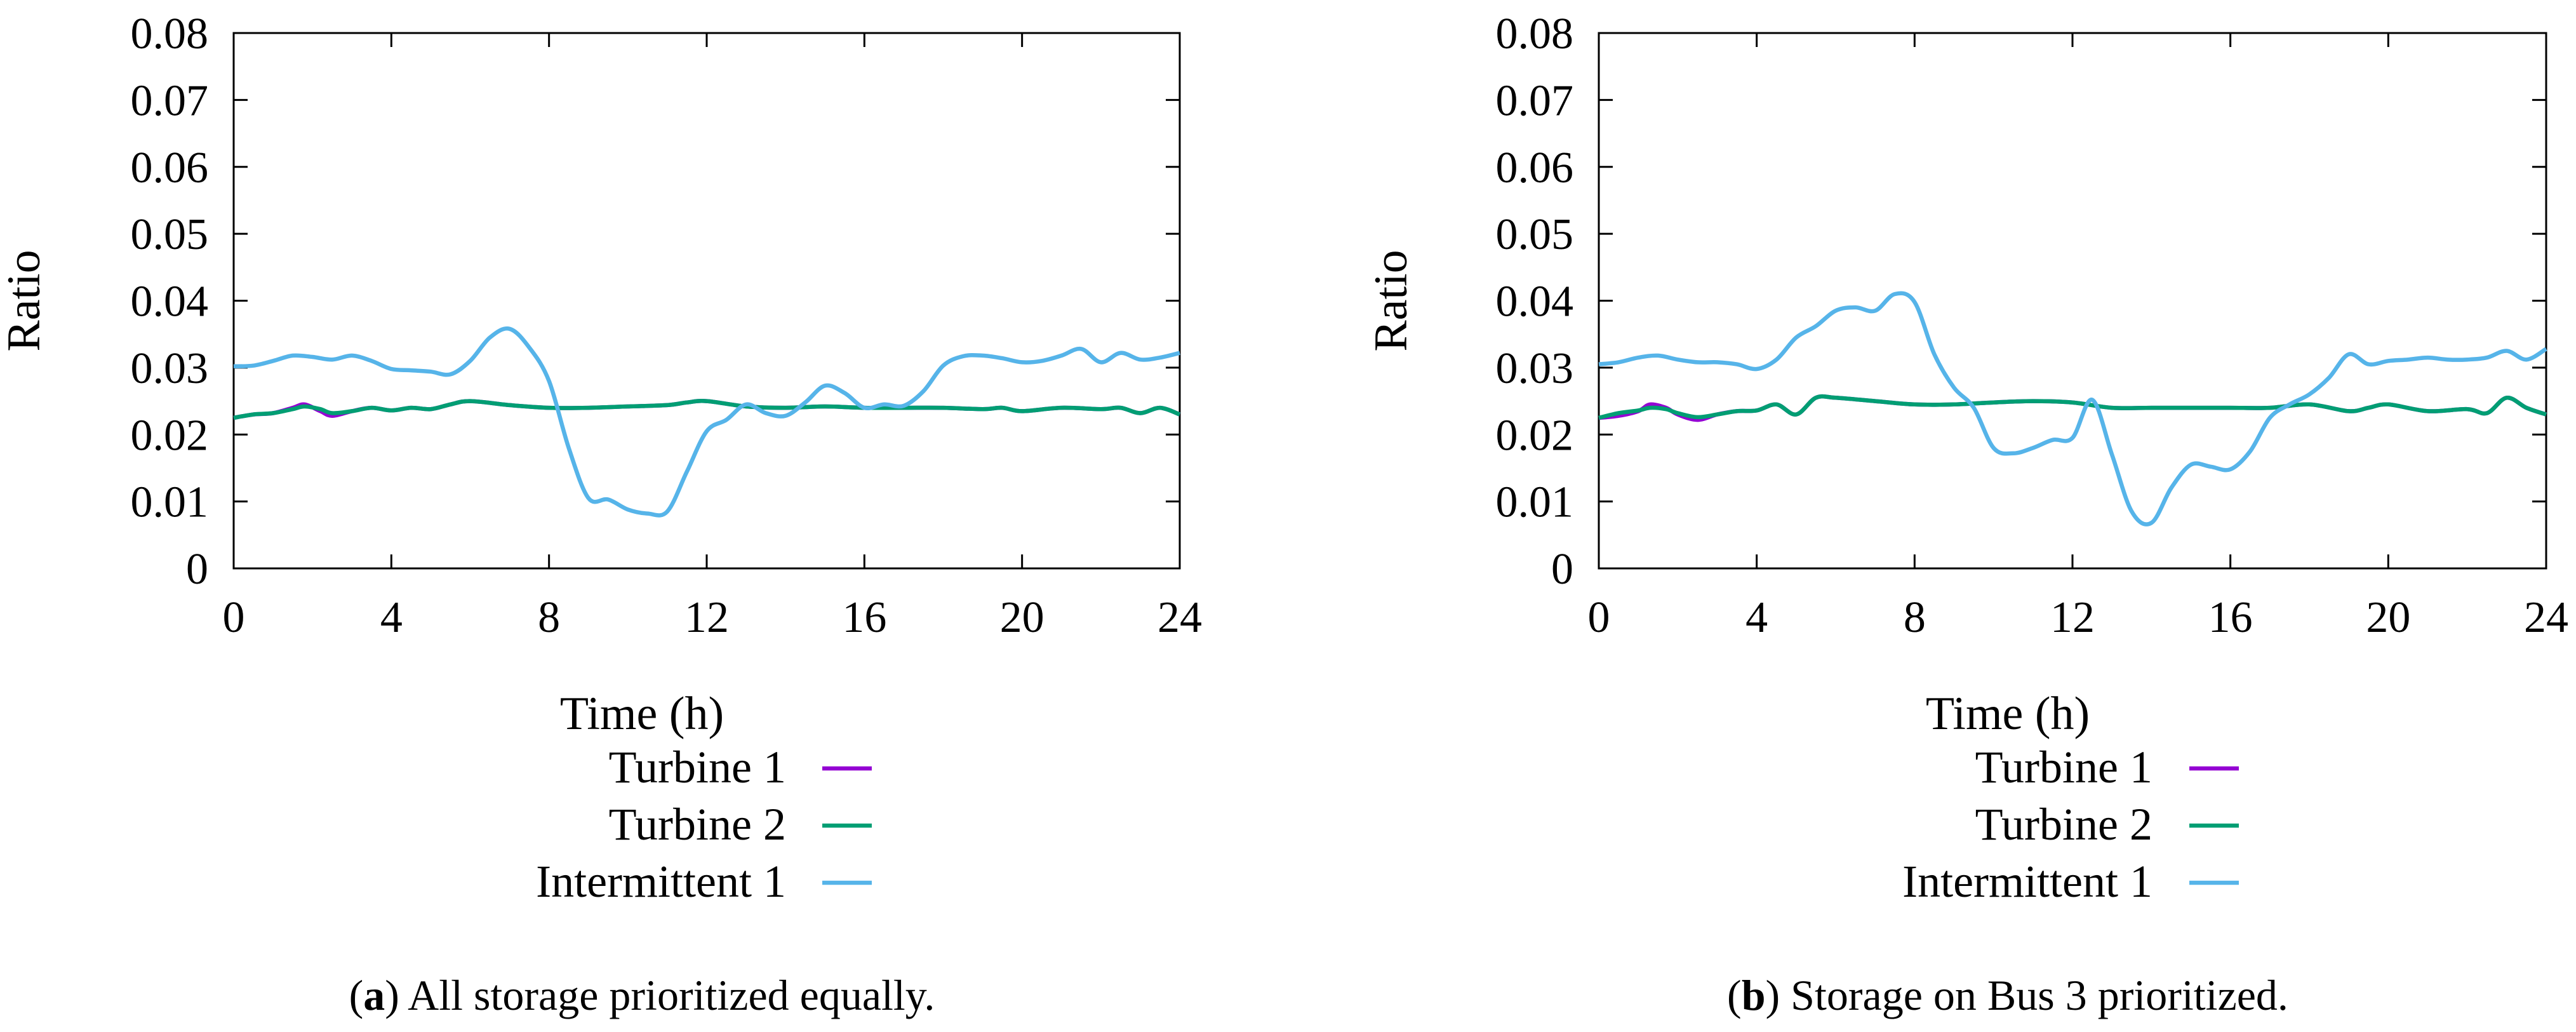 This screenshot has width=2576, height=1032. I want to click on caption-panel-label: b, so click(1754, 995).